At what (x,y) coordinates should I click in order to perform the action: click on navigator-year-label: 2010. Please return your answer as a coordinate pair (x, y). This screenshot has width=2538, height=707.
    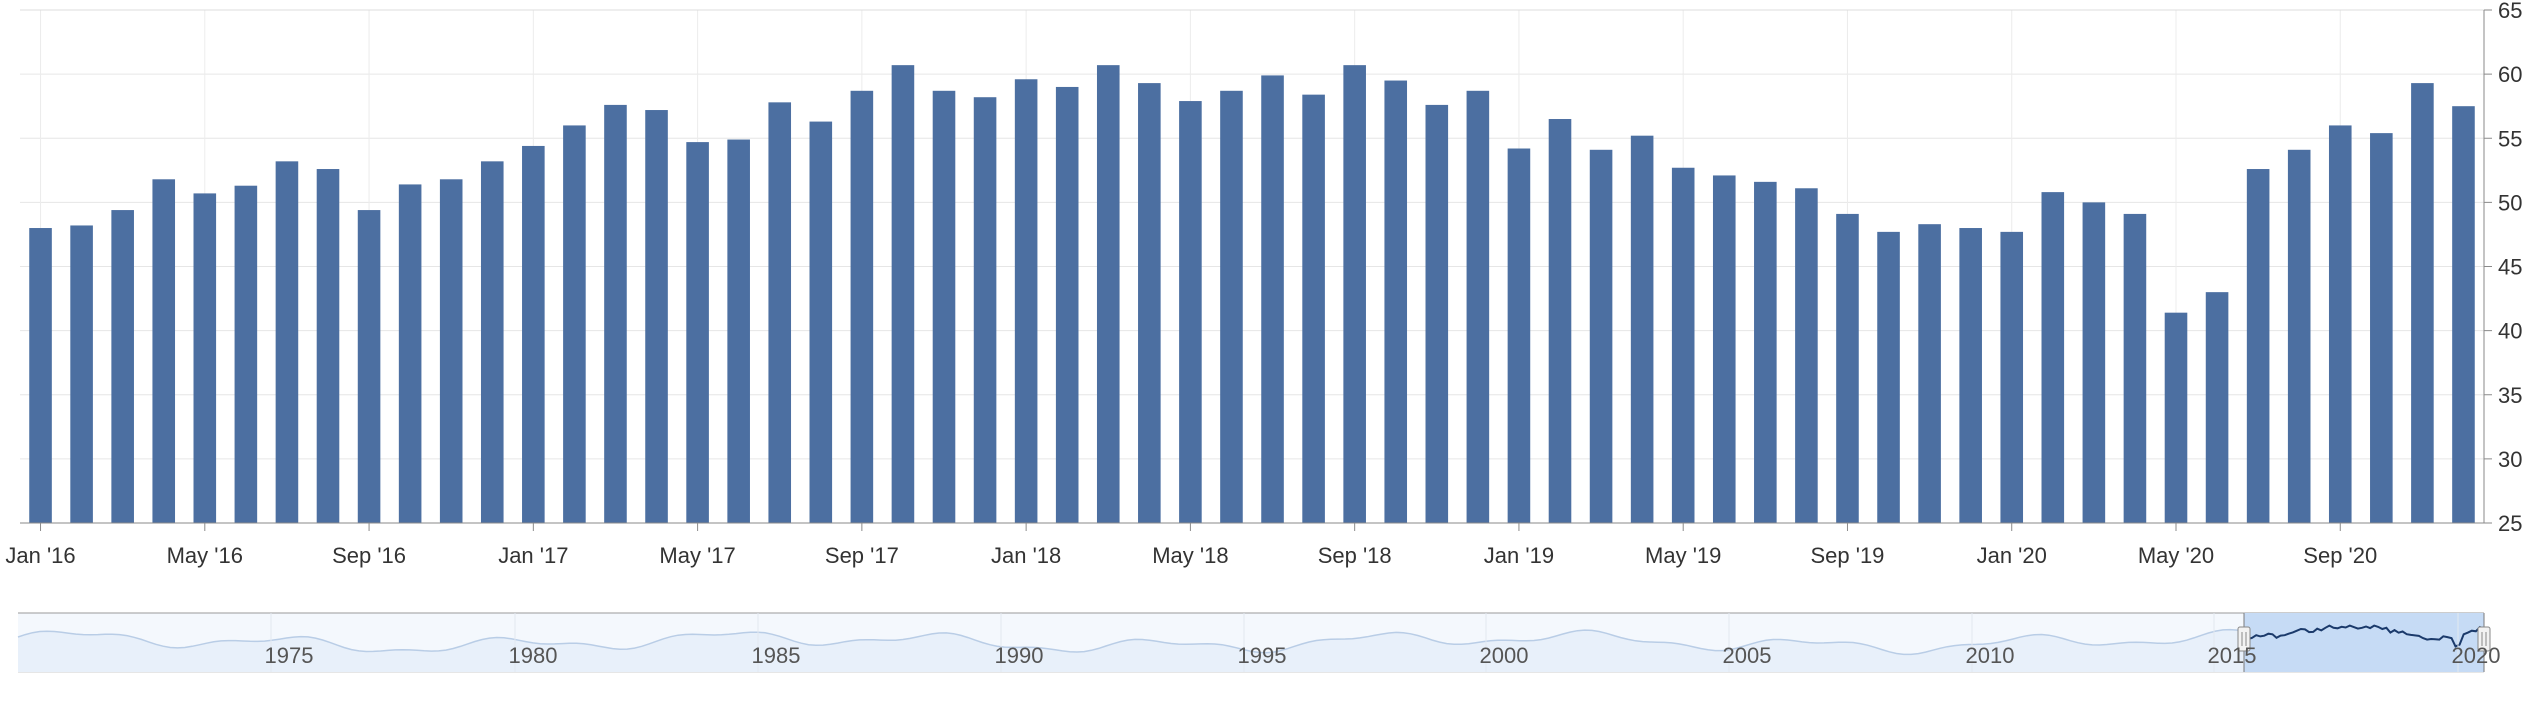
    Looking at the image, I should click on (1990, 655).